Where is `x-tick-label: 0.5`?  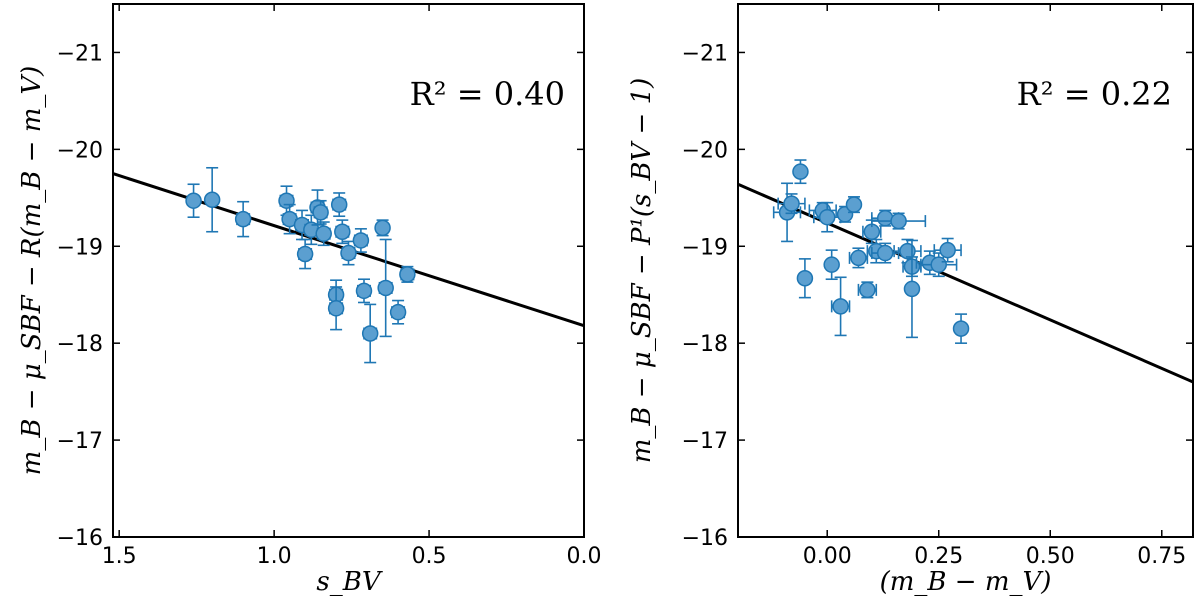
x-tick-label: 0.5 is located at coordinates (429, 556).